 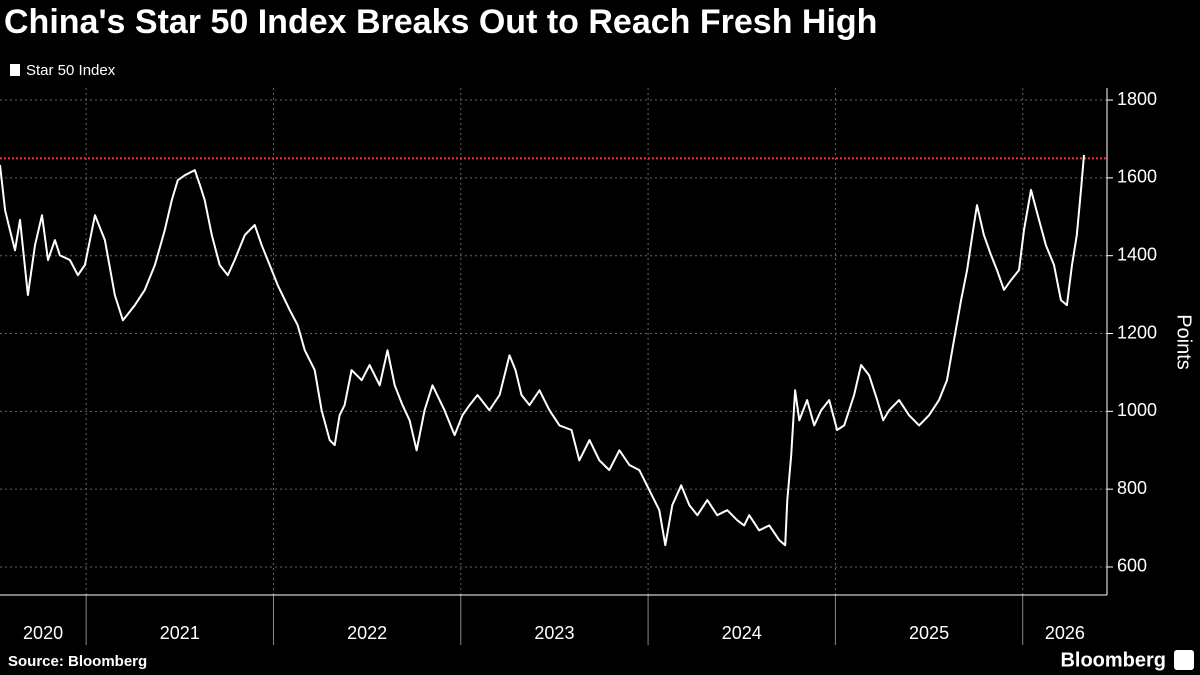 I want to click on source: Source: Bloomberg, so click(x=77, y=661).